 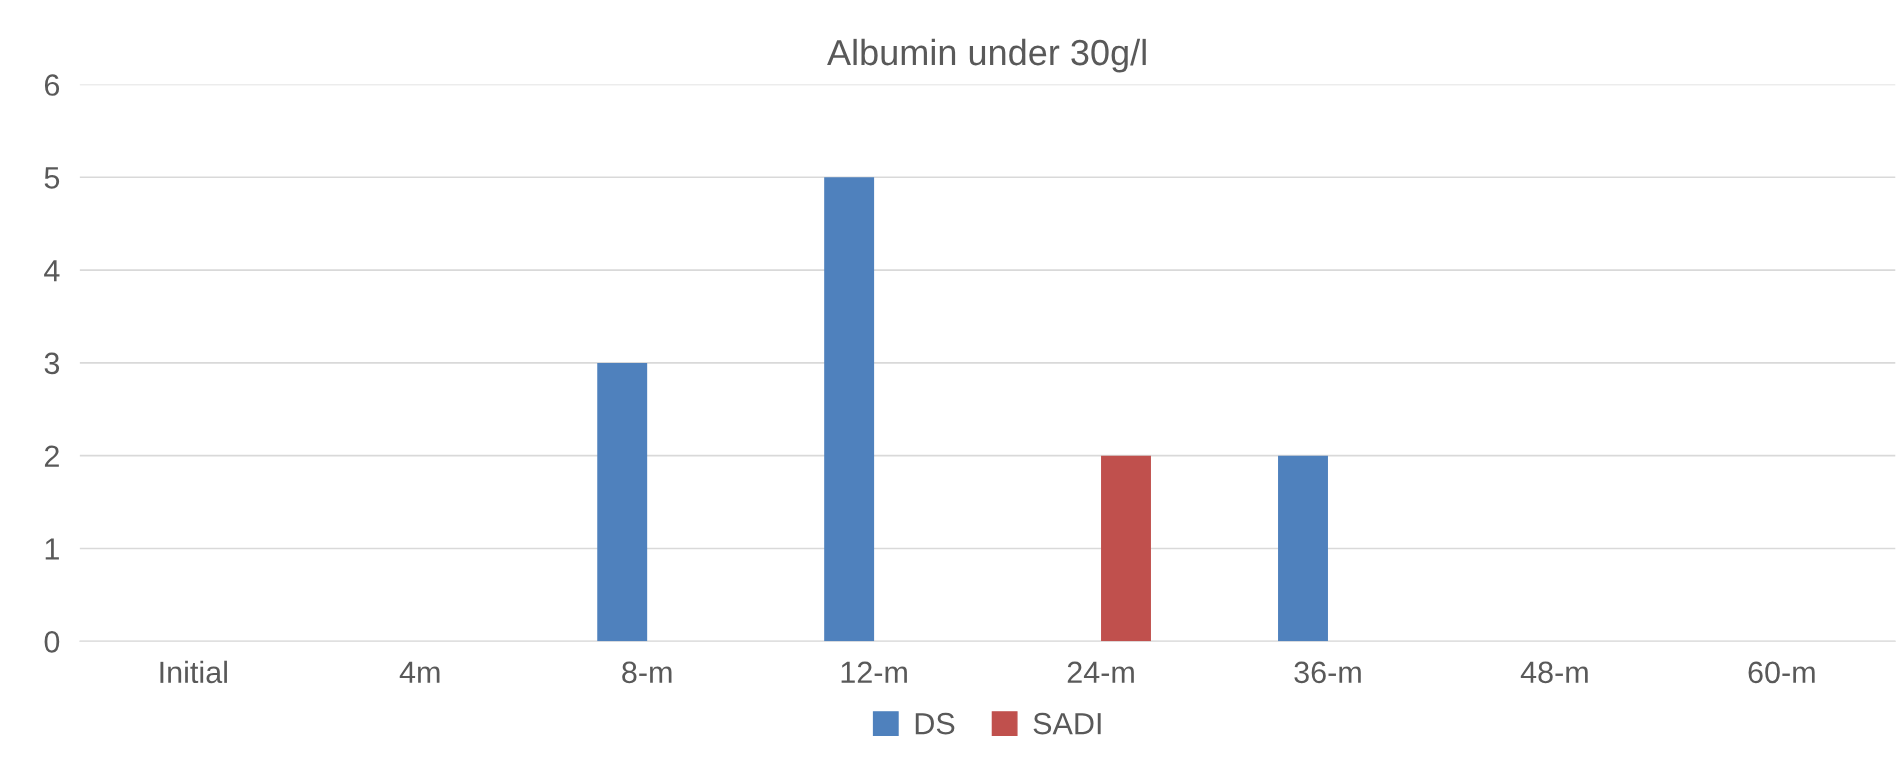 What do you see at coordinates (52, 271) in the screenshot?
I see `y-tick-label: 4` at bounding box center [52, 271].